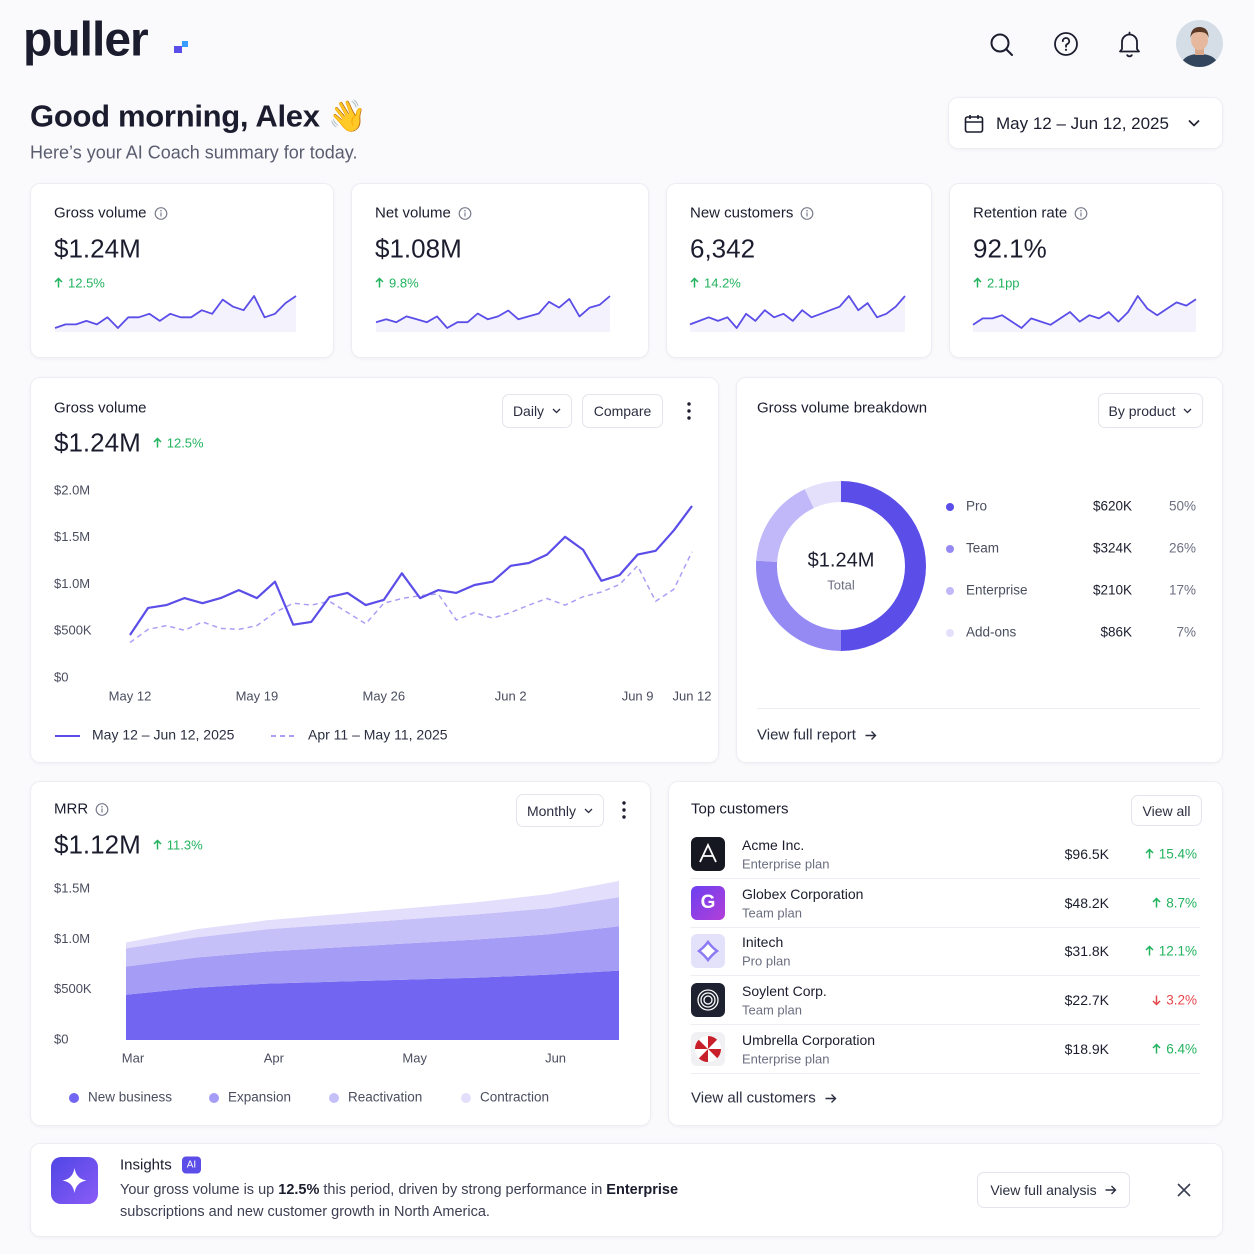 The width and height of the screenshot is (1254, 1254). What do you see at coordinates (945, 976) in the screenshot?
I see `row-separator` at bounding box center [945, 976].